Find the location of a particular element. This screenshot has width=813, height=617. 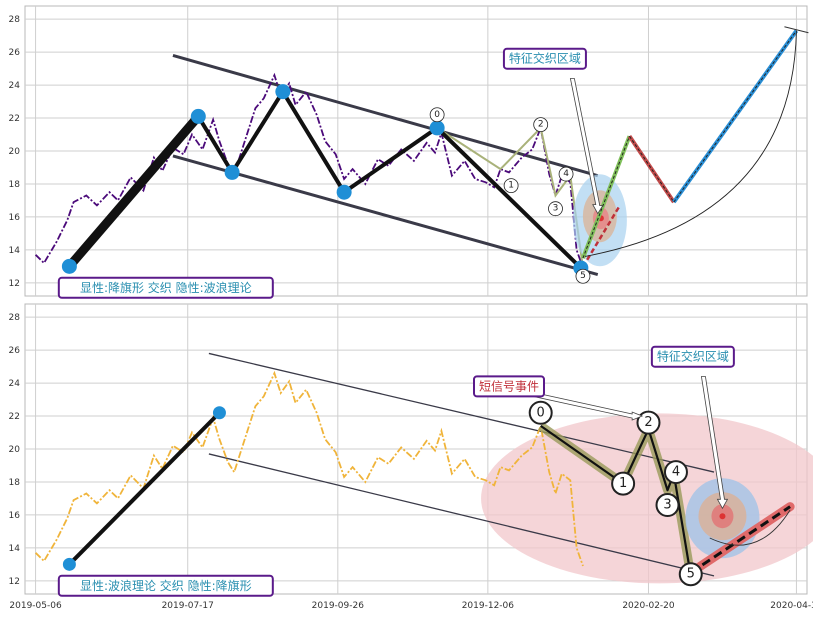

bottom-y-tick-label: 12 is located at coordinates (14, 582).